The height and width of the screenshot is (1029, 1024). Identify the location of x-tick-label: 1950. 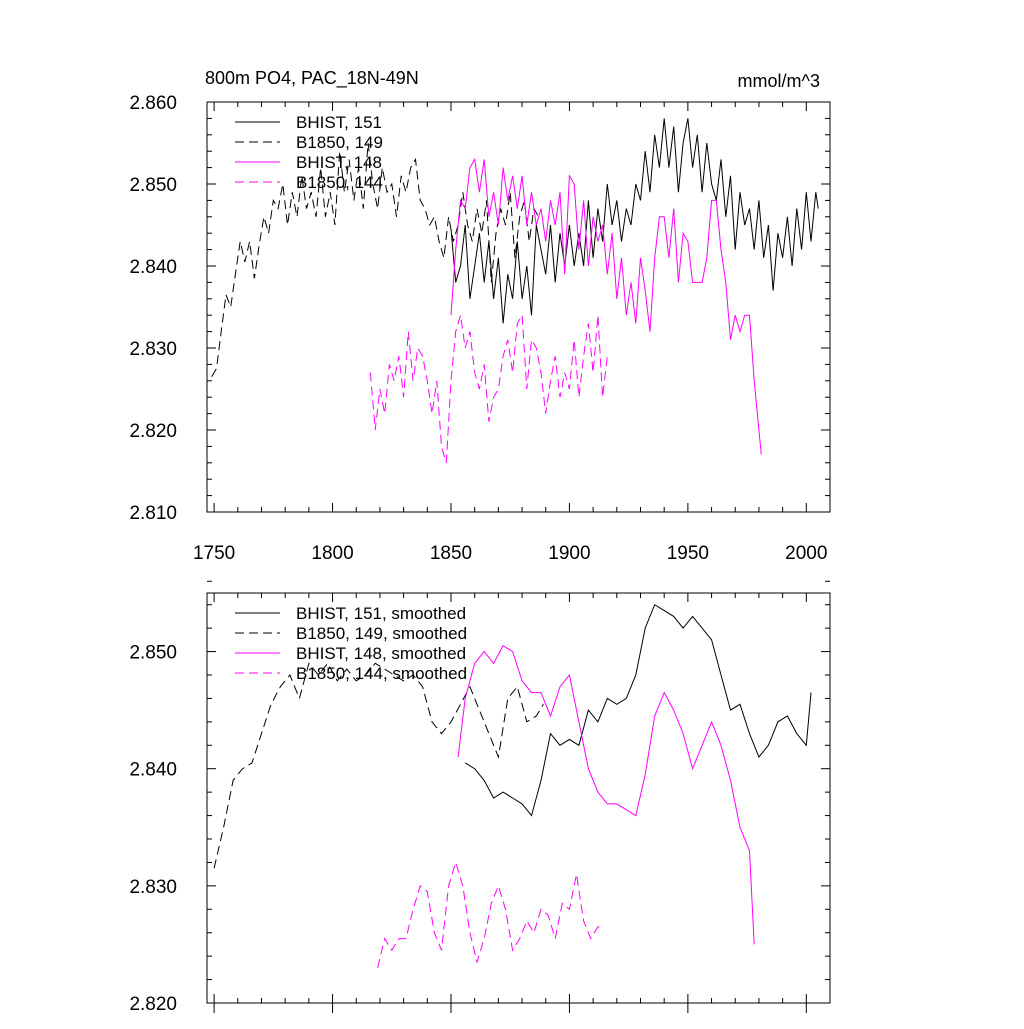
(688, 553).